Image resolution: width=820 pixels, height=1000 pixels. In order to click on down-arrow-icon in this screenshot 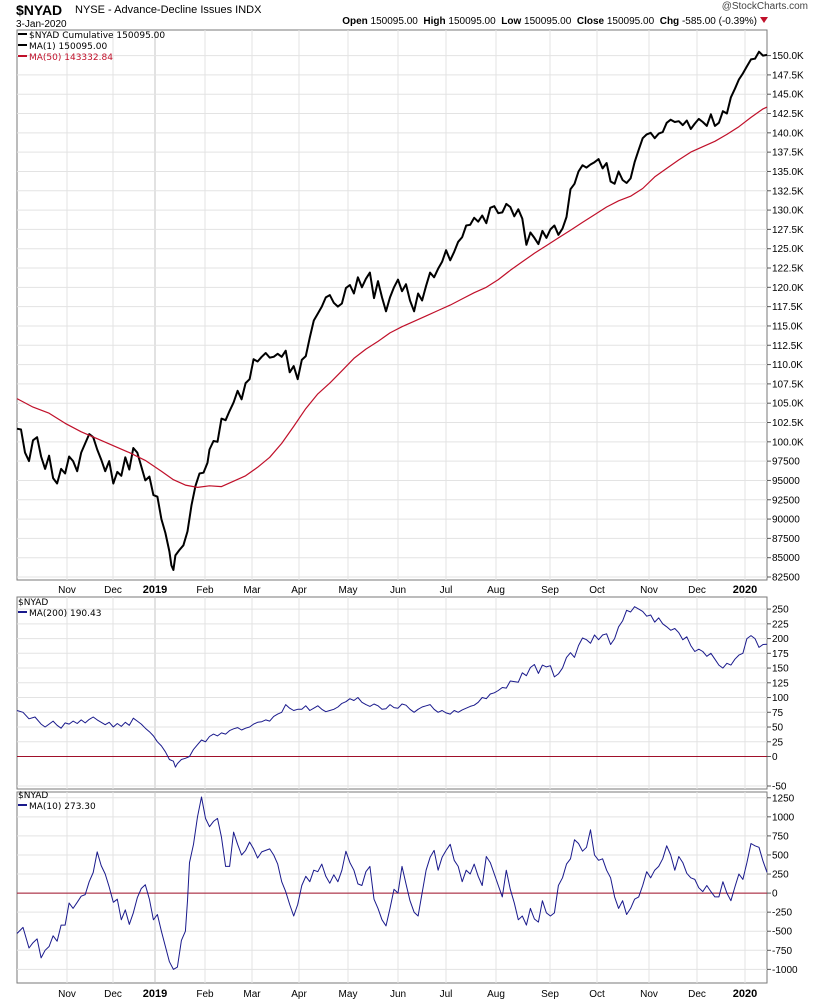, I will do `click(764, 20)`.